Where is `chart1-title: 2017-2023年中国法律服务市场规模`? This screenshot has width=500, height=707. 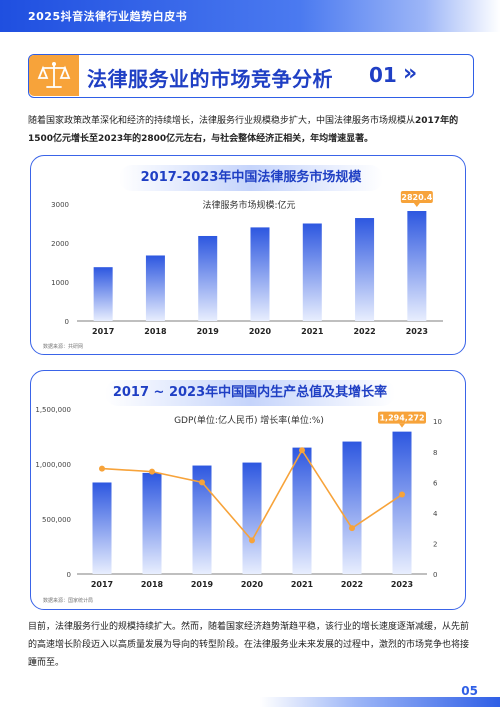
chart1-title: 2017-2023年中国法律服务市场规模 is located at coordinates (251, 178).